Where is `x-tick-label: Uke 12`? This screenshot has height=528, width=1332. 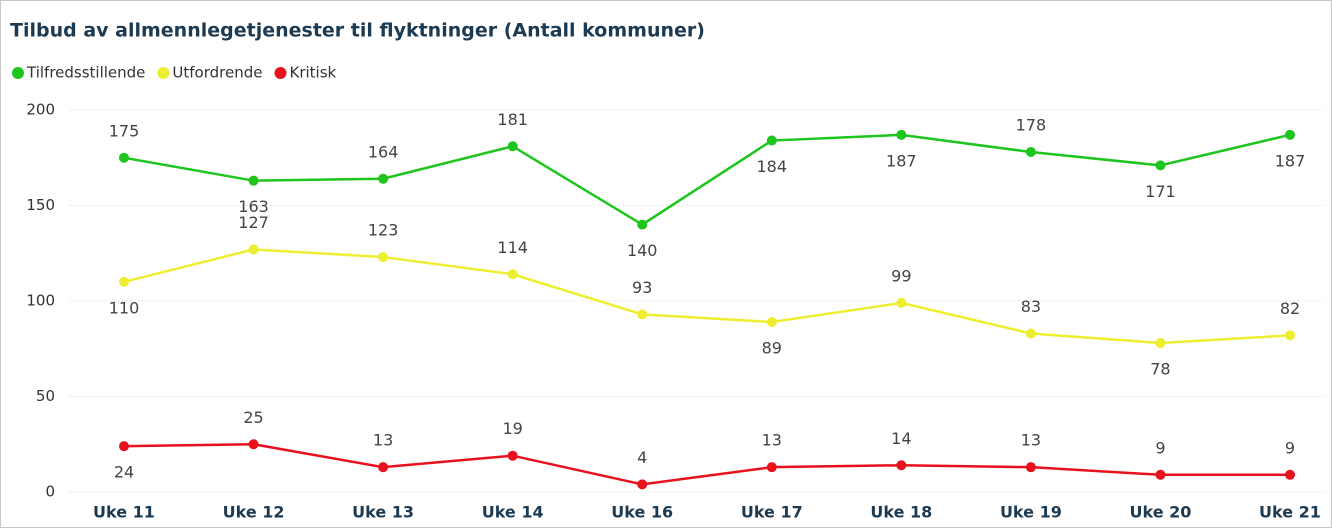 x-tick-label: Uke 12 is located at coordinates (254, 512).